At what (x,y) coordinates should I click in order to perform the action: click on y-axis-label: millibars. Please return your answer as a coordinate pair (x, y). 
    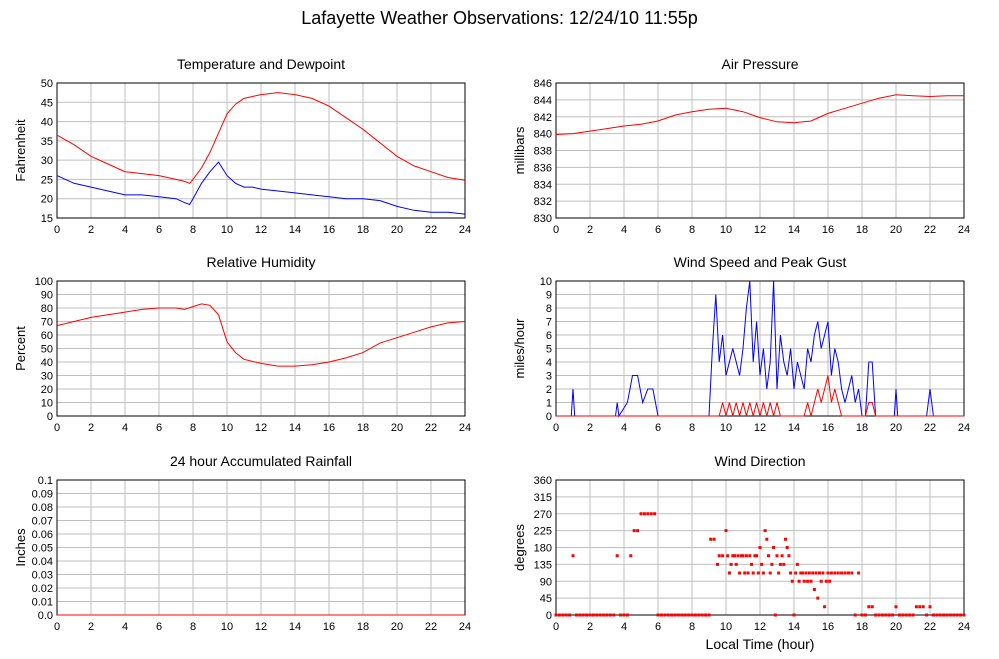
    Looking at the image, I should click on (519, 150).